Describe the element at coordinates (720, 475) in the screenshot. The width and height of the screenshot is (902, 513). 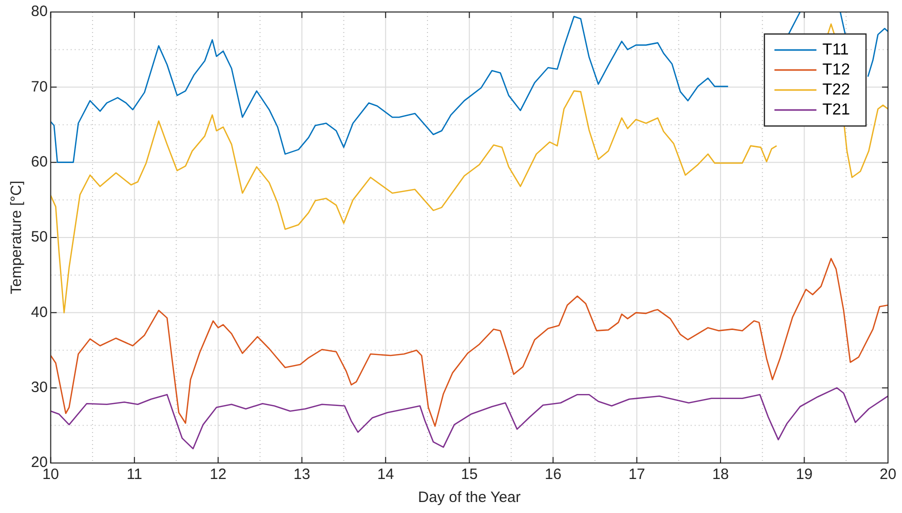
I see `x-tick-label: 18` at that location.